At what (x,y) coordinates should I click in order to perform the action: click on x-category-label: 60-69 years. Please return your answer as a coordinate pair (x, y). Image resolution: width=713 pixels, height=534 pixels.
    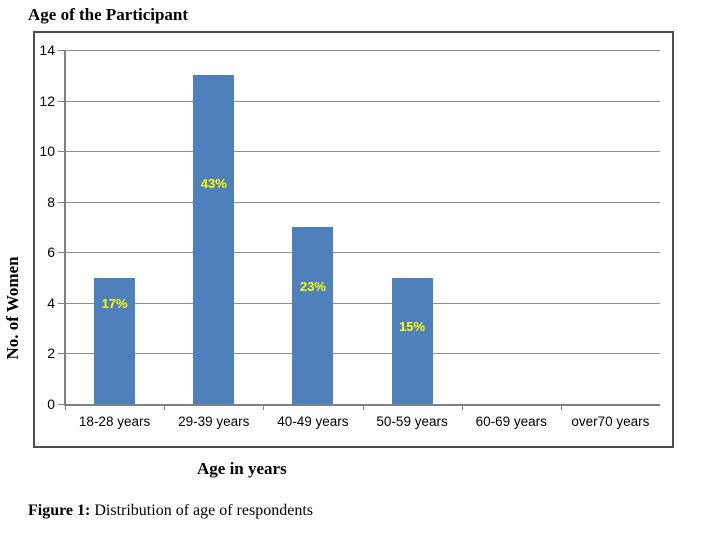
    Looking at the image, I should click on (511, 421).